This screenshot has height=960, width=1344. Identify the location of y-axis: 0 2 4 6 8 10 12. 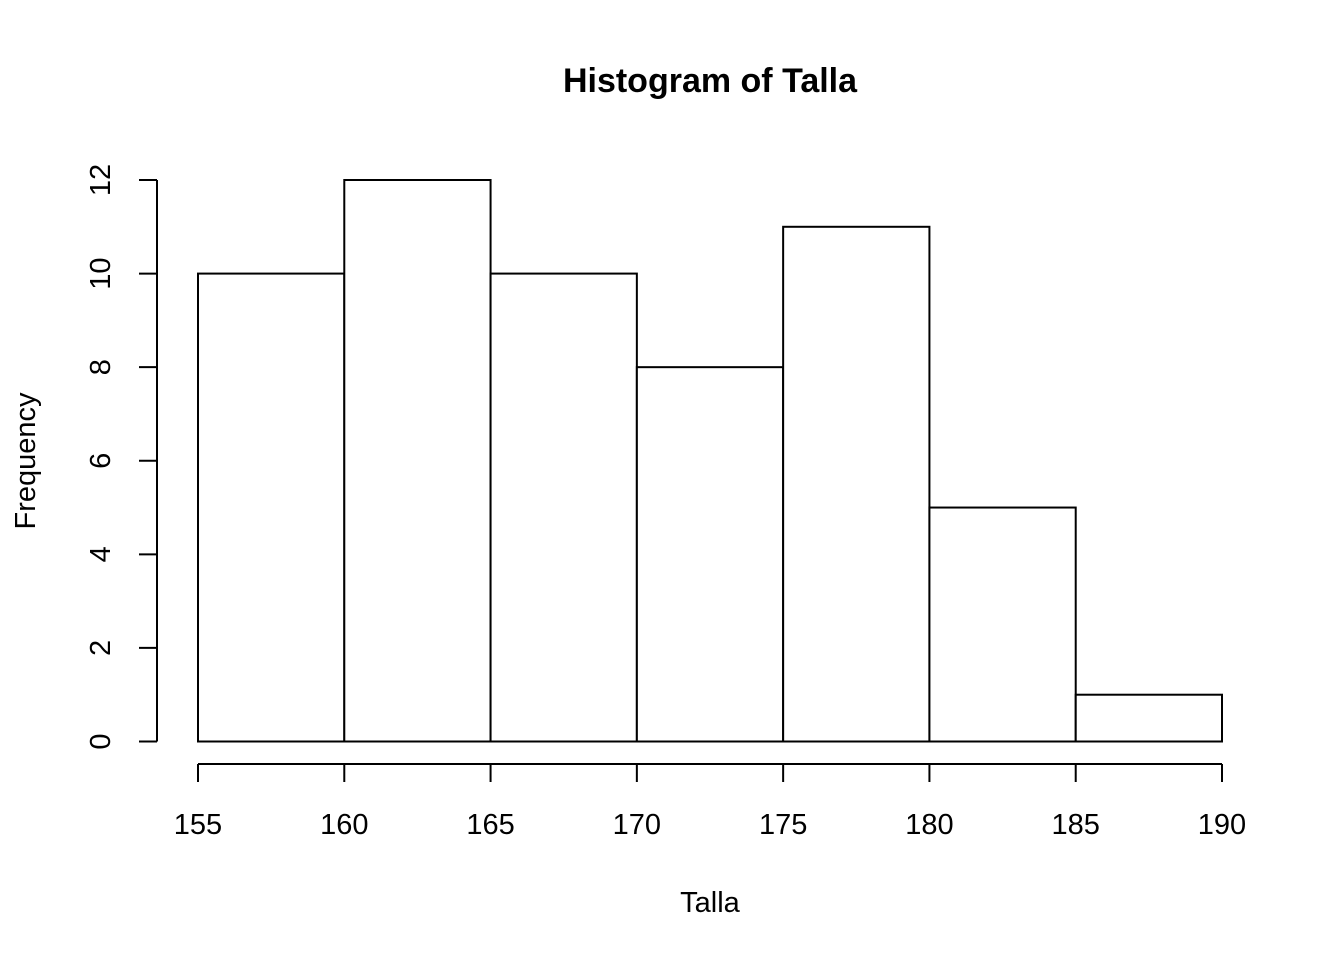
(121, 457).